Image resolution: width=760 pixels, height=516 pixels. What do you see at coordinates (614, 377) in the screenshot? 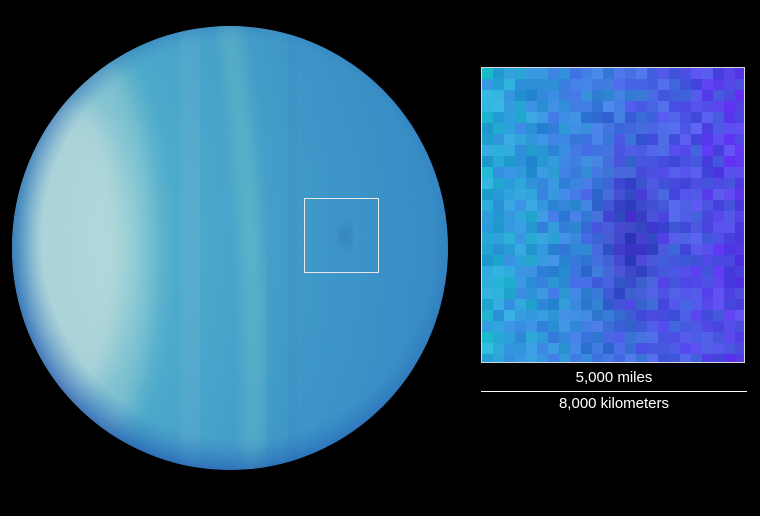
I see `scale-miles-label: 5,000 miles` at bounding box center [614, 377].